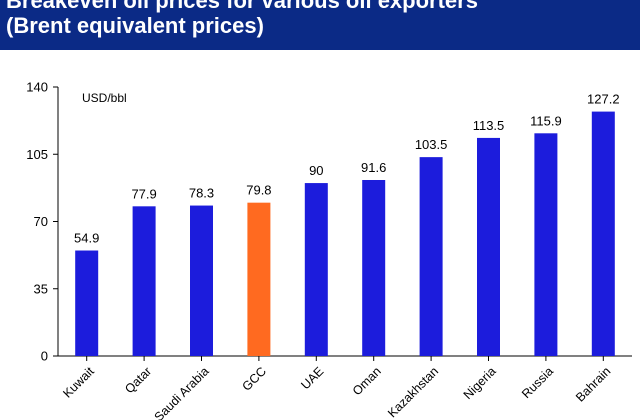 Image resolution: width=640 pixels, height=420 pixels. I want to click on data-label: 127.2, so click(603, 99).